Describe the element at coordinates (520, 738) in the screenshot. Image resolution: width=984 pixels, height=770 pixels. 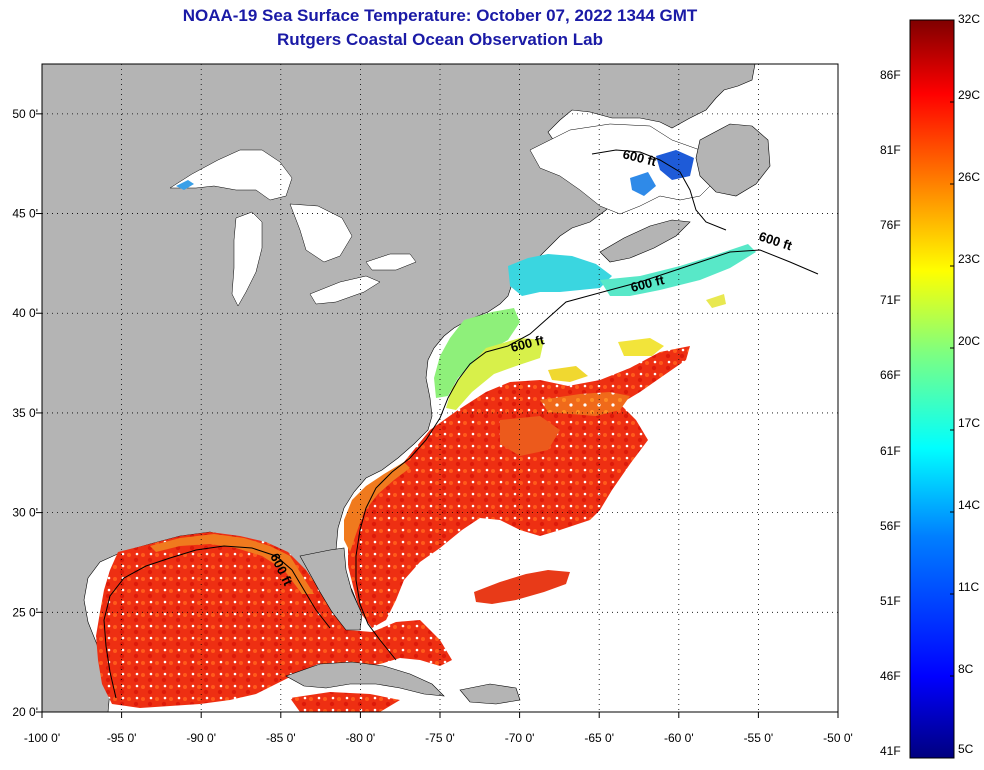
I see `x-tick-label: -70 0'` at that location.